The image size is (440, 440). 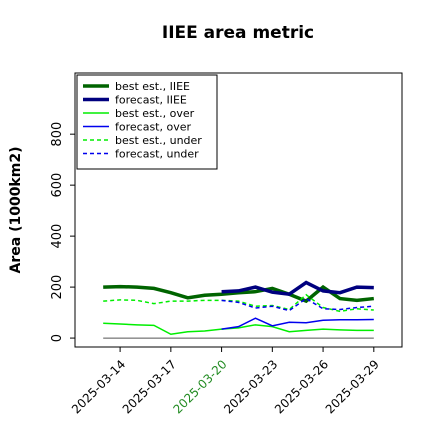 I want to click on x-tick-label: 2025-03-23, so click(x=250, y=386).